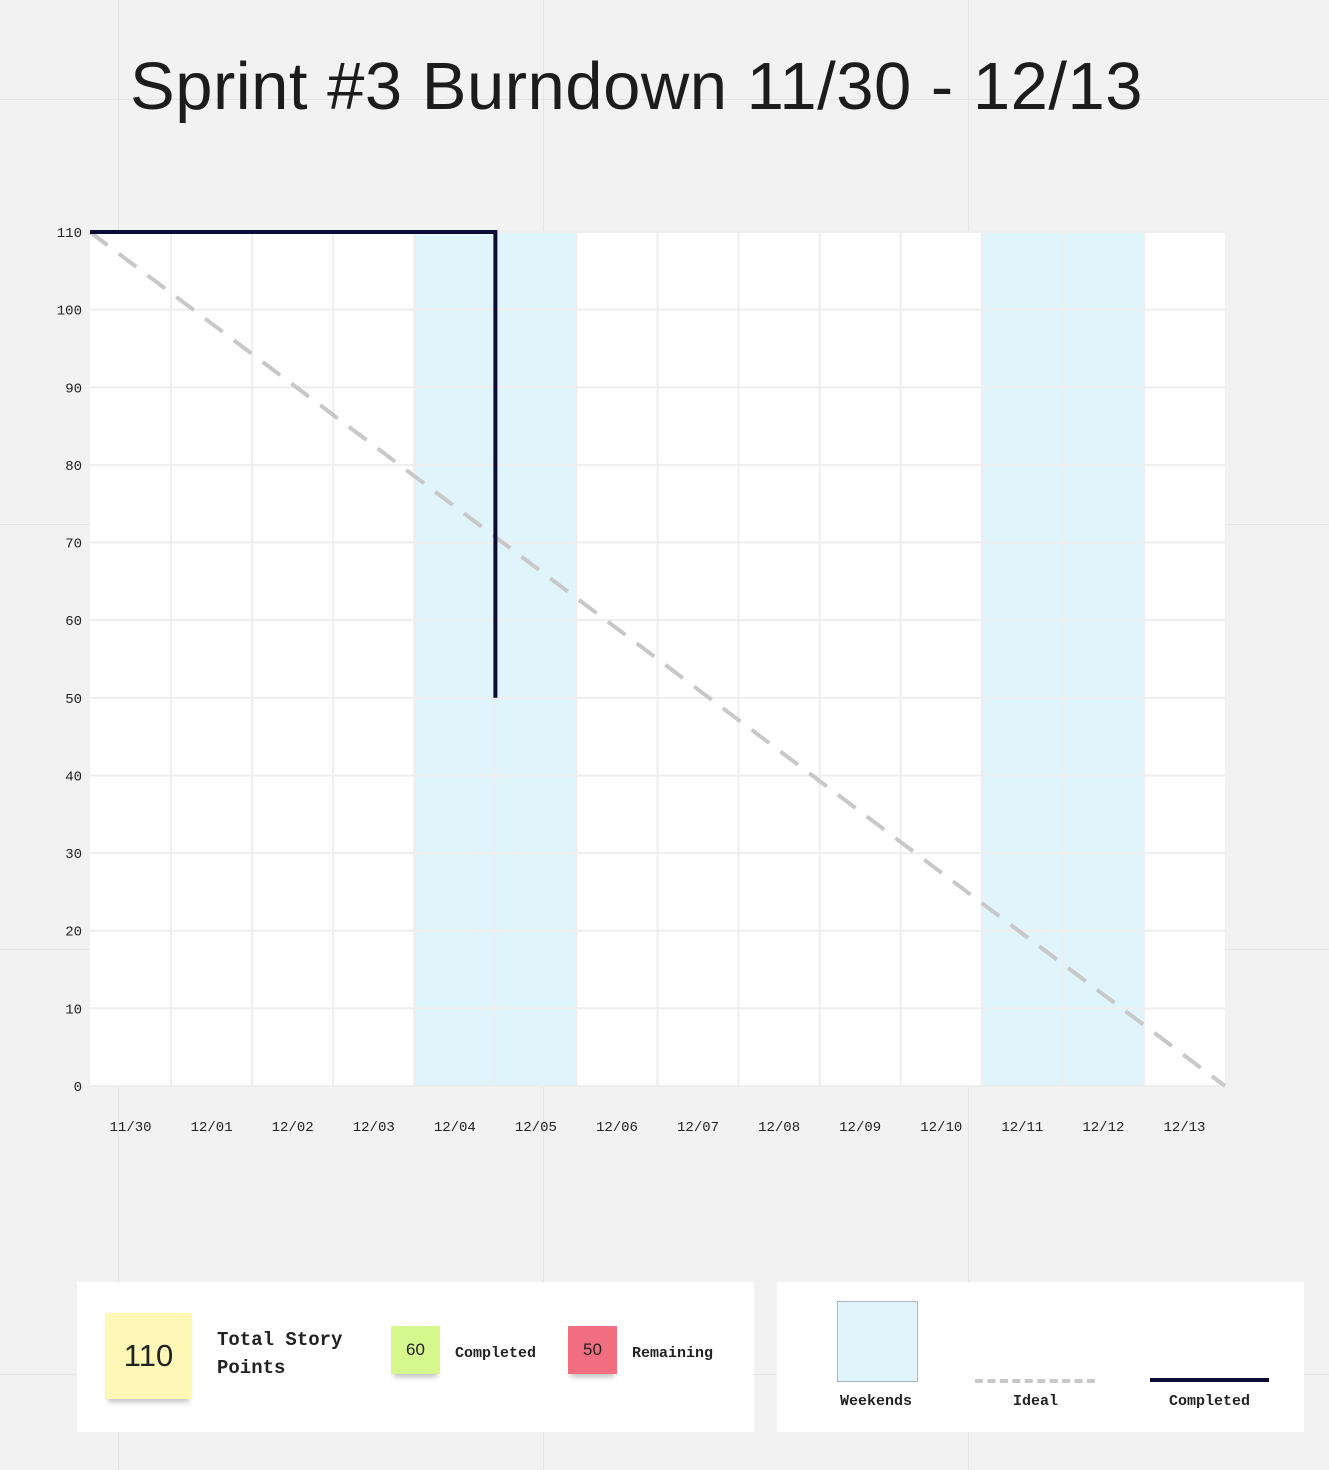 The image size is (1329, 1470). Describe the element at coordinates (73, 545) in the screenshot. I see `y-tick-label: 70` at that location.